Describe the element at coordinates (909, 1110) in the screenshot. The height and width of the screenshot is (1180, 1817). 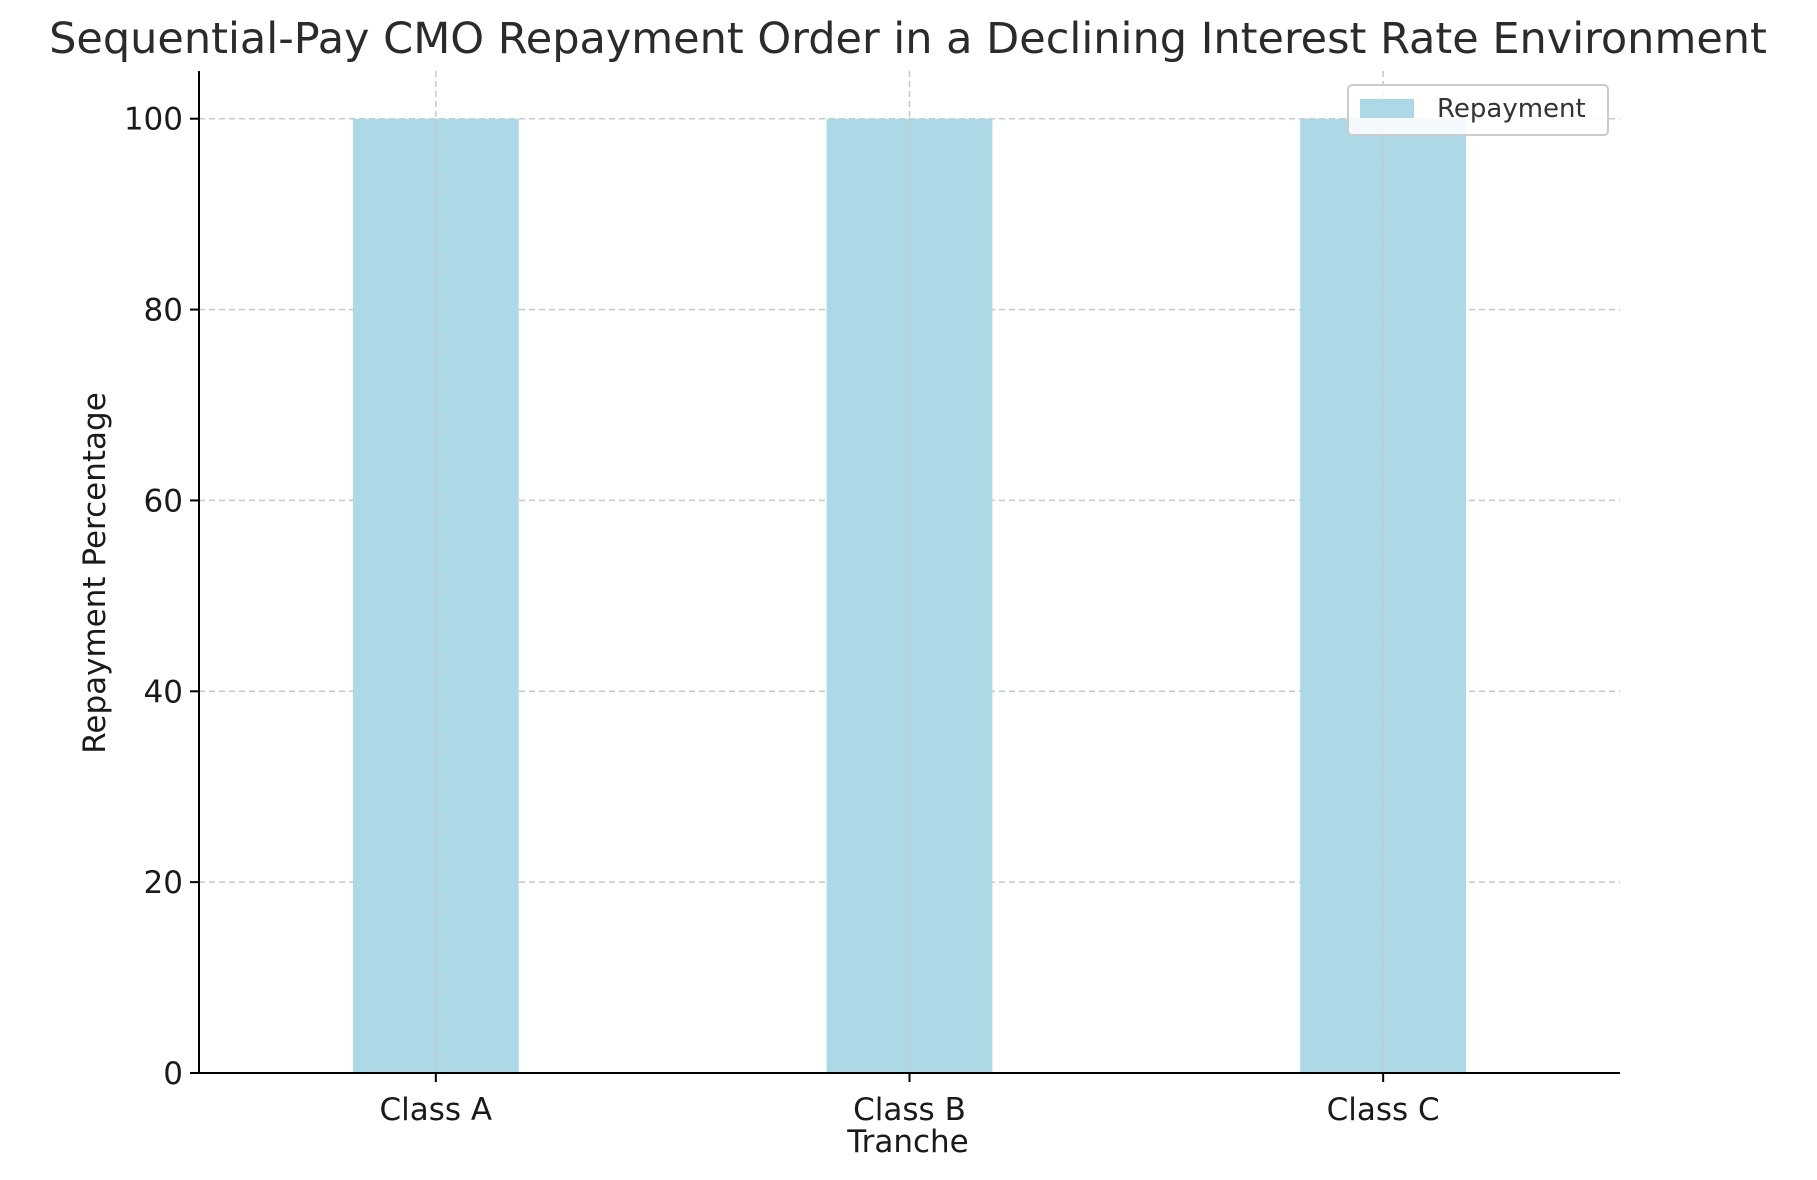
I see `x-tick-label: Class B` at that location.